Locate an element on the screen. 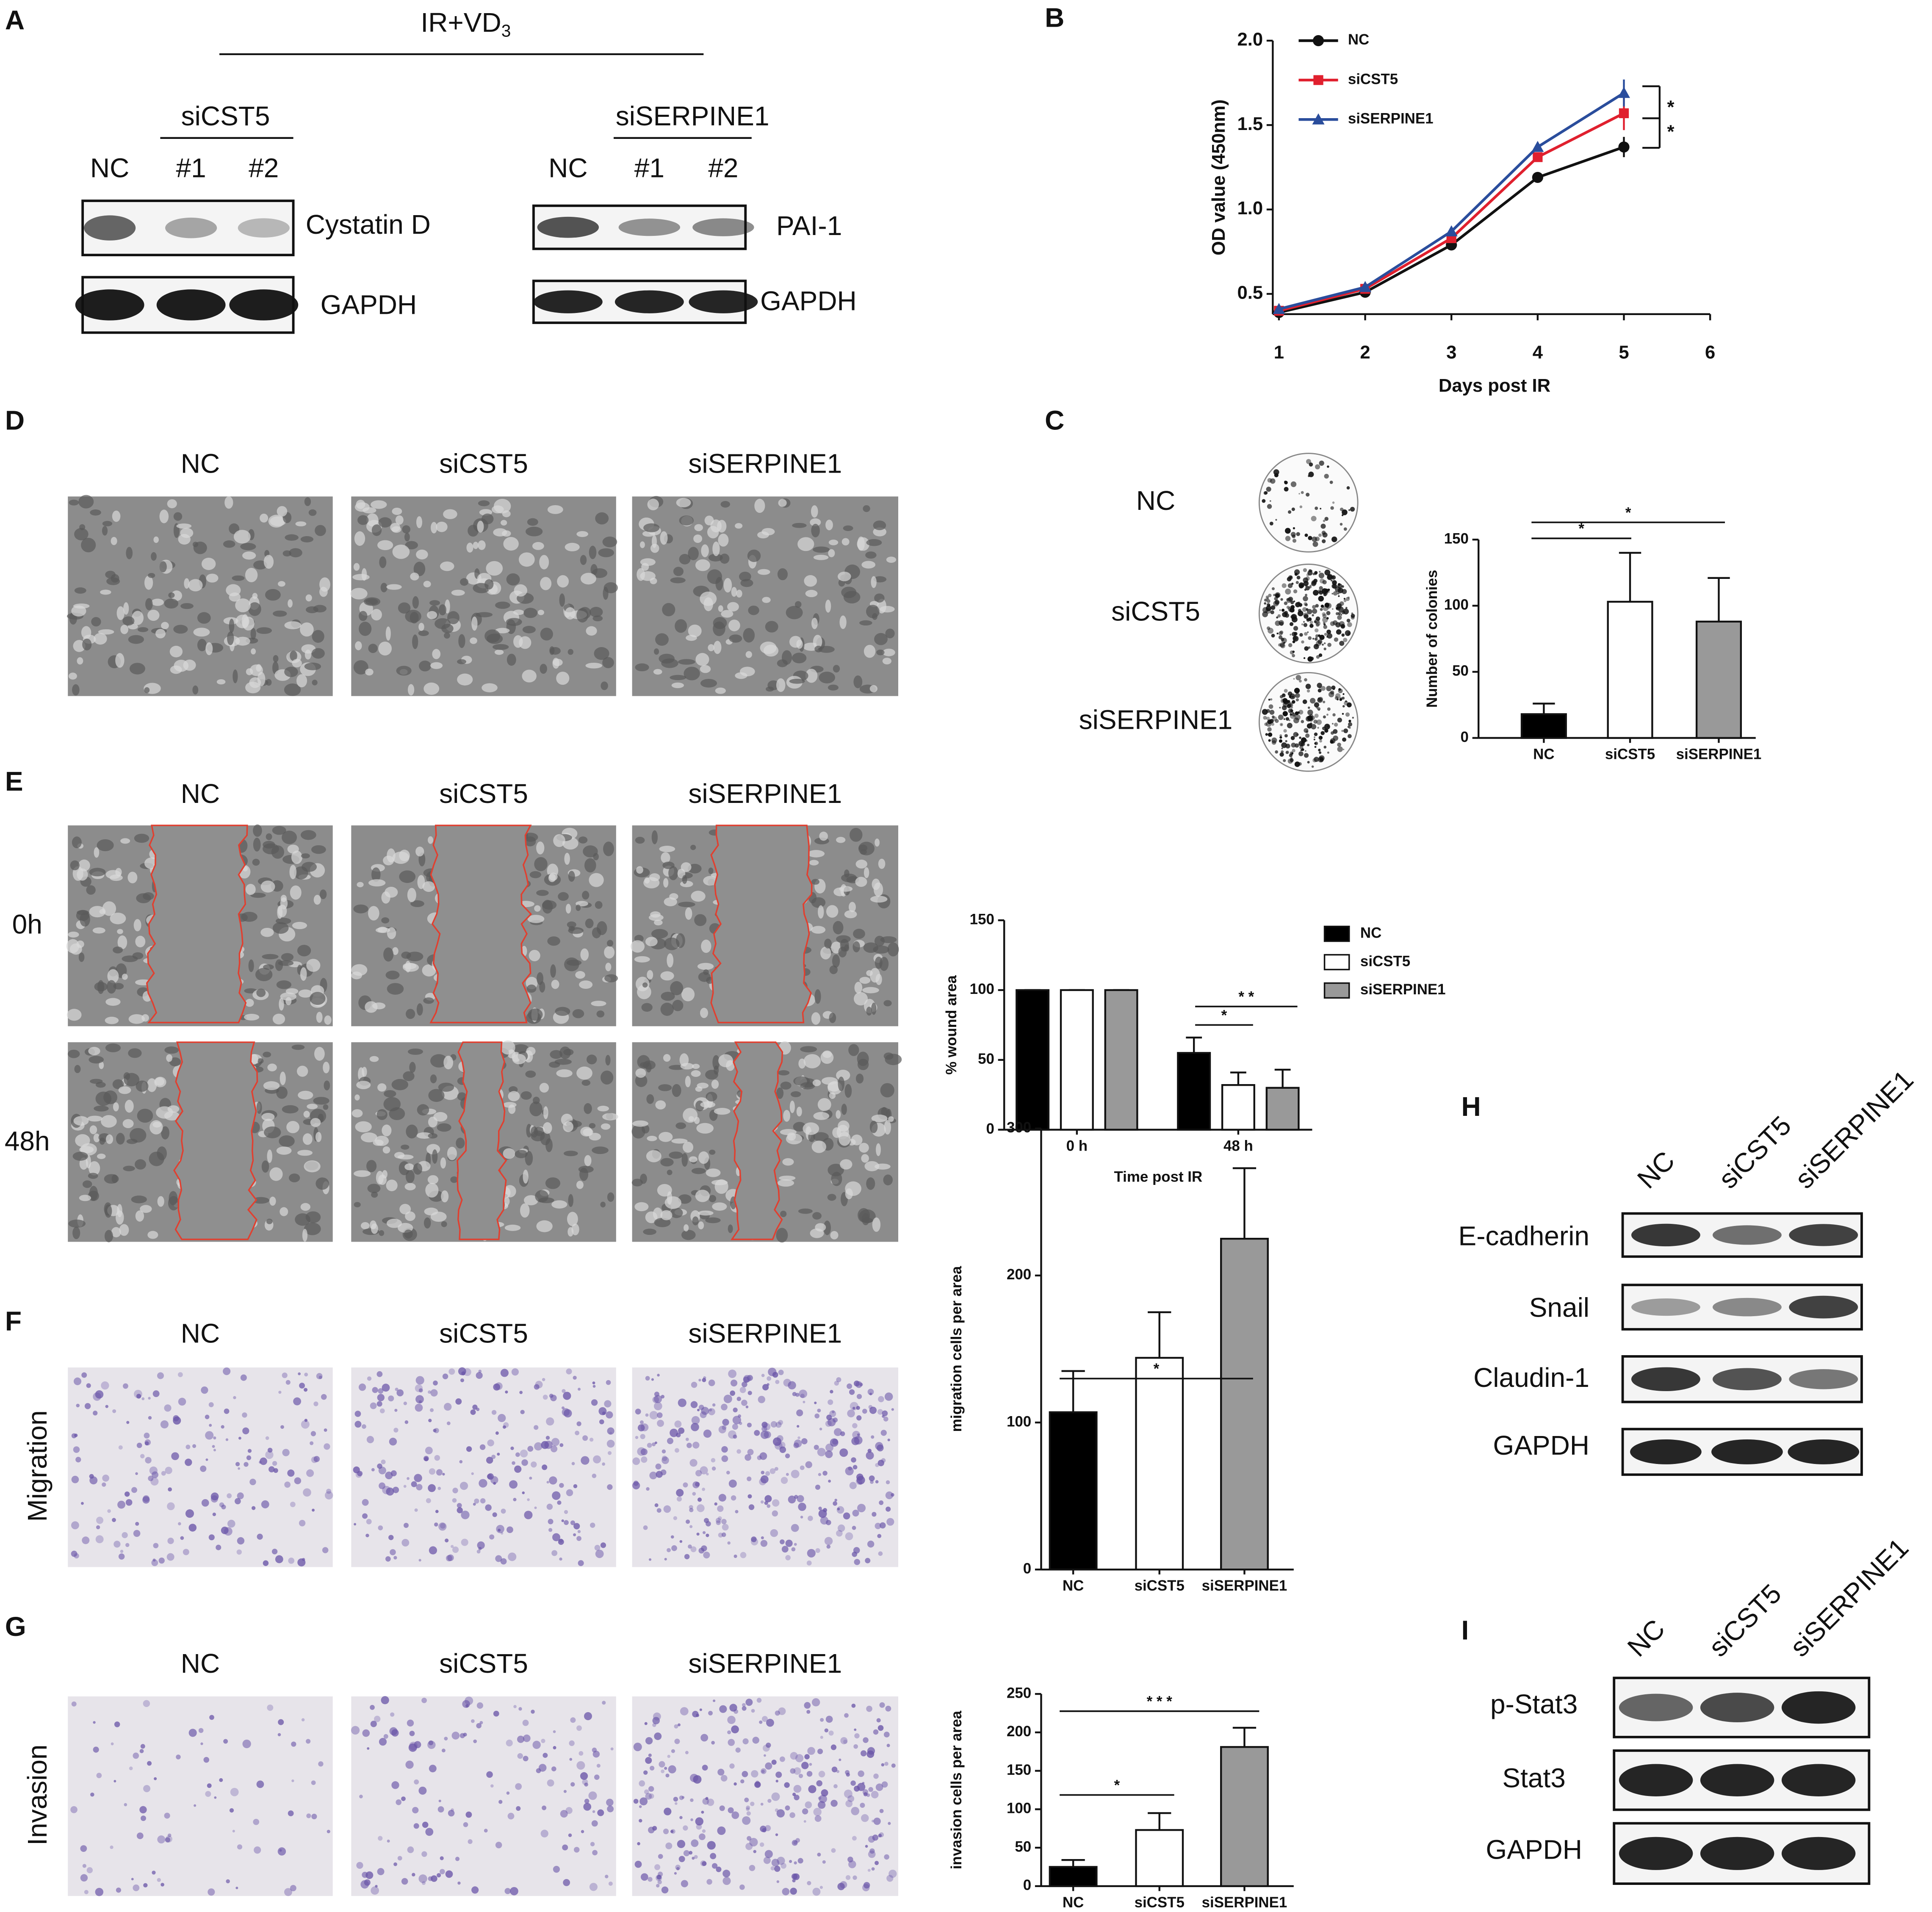 The height and width of the screenshot is (1912, 1932). legend-swatch is located at coordinates (1336, 990).